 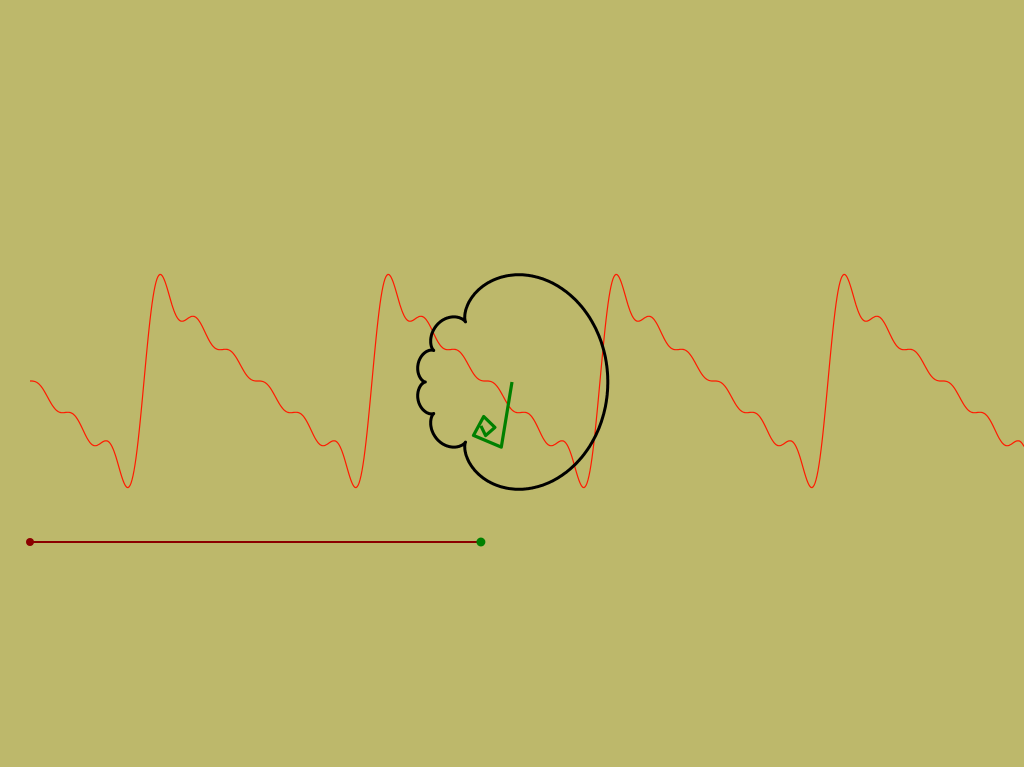 I want to click on epicycle-tip-dot, so click(x=481, y=542).